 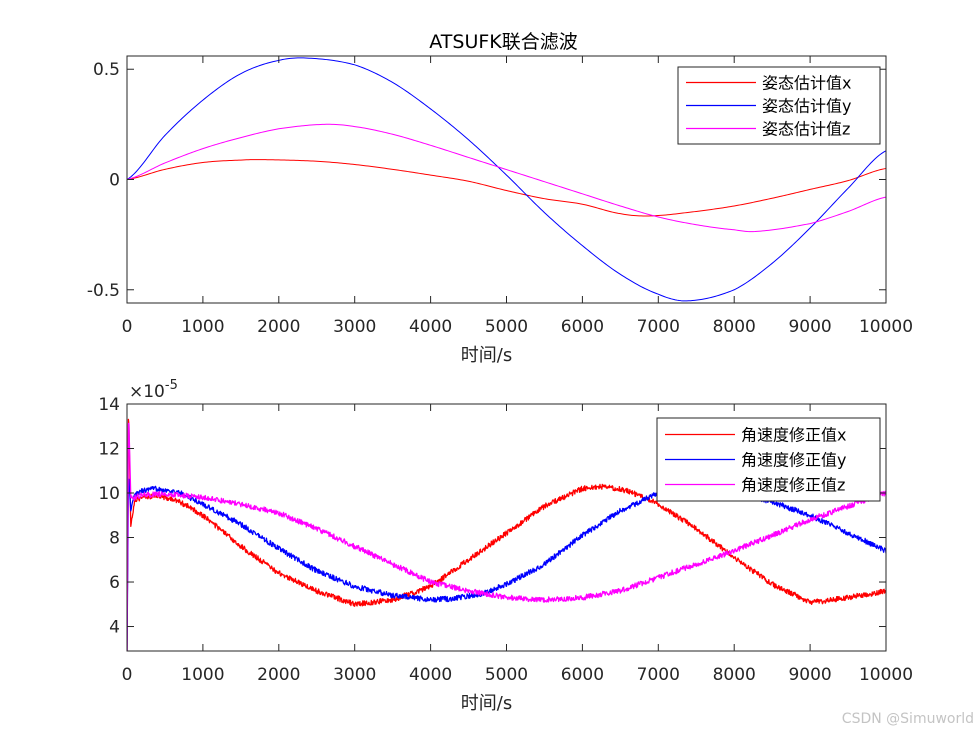 What do you see at coordinates (806, 106) in the screenshot?
I see `legend-label-2: 姿态估计值y` at bounding box center [806, 106].